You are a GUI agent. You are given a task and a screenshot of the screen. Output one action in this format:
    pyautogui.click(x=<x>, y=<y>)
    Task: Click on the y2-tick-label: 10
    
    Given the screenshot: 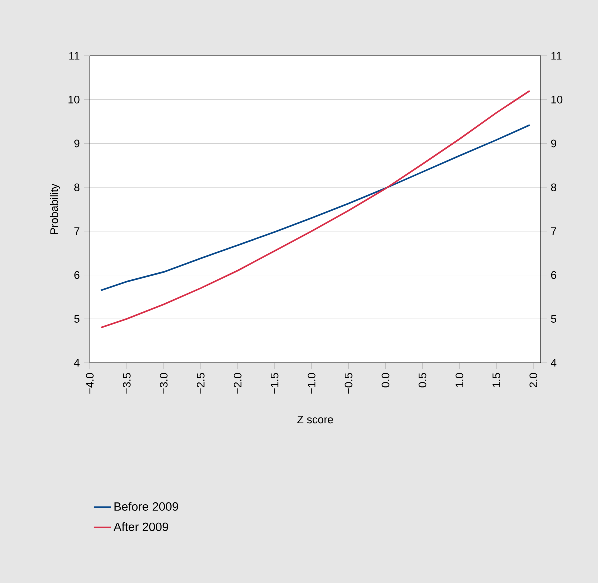 What is the action you would take?
    pyautogui.click(x=557, y=100)
    